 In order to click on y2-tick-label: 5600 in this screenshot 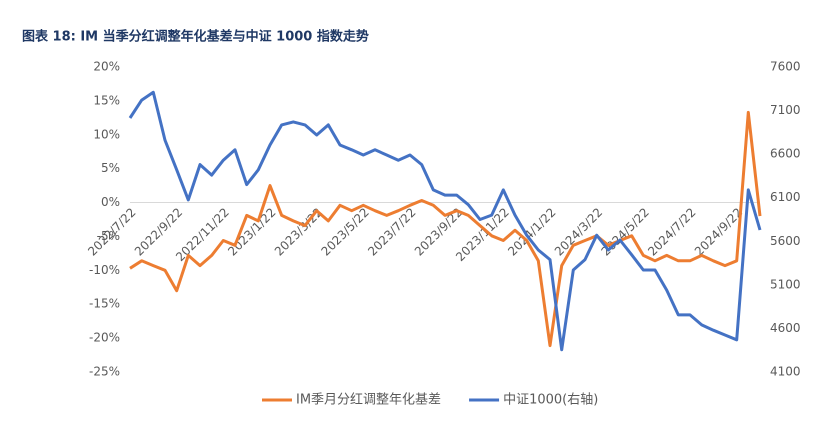, I will do `click(785, 241)`.